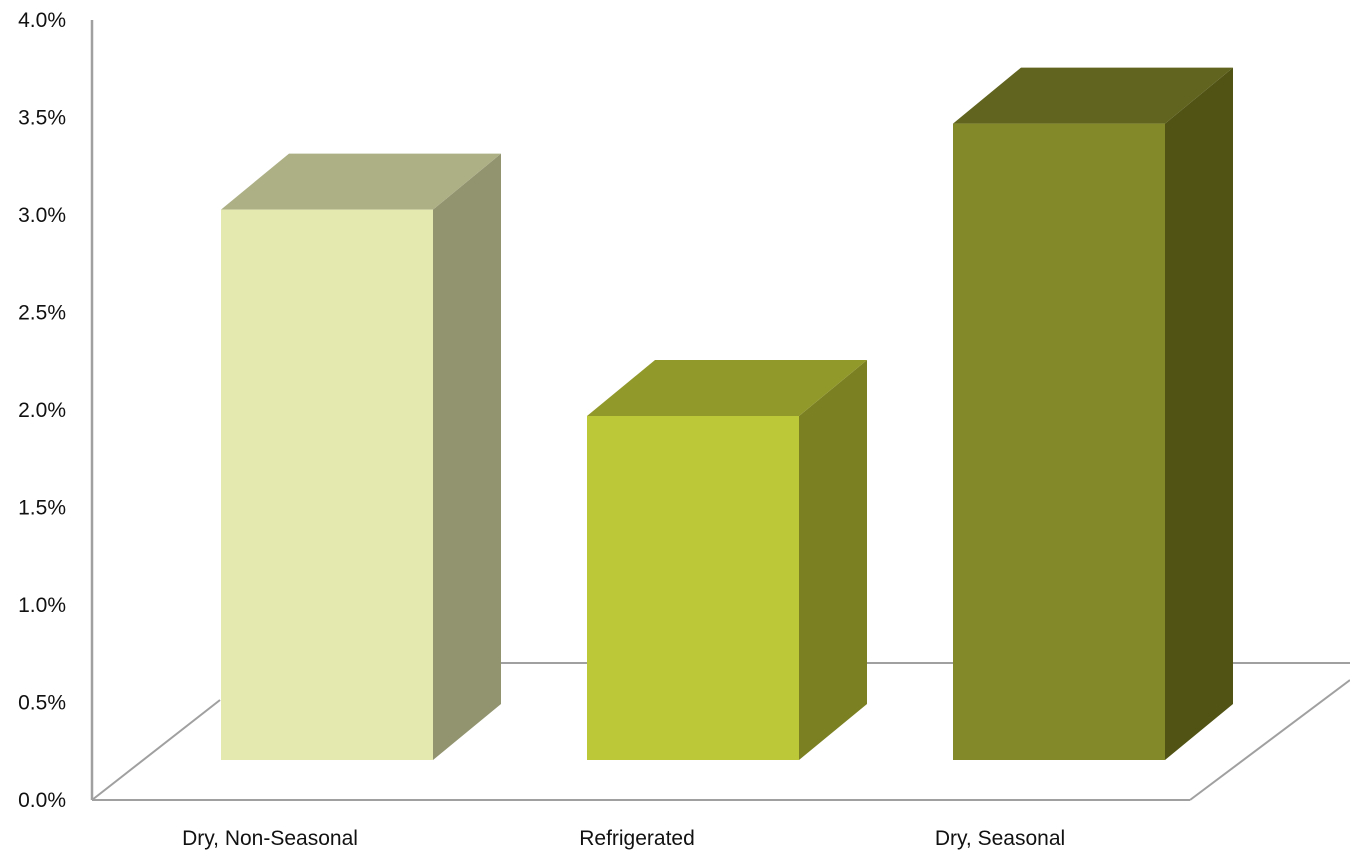 This screenshot has width=1350, height=858. Describe the element at coordinates (42, 215) in the screenshot. I see `y-tick-label: 3.0%` at that location.